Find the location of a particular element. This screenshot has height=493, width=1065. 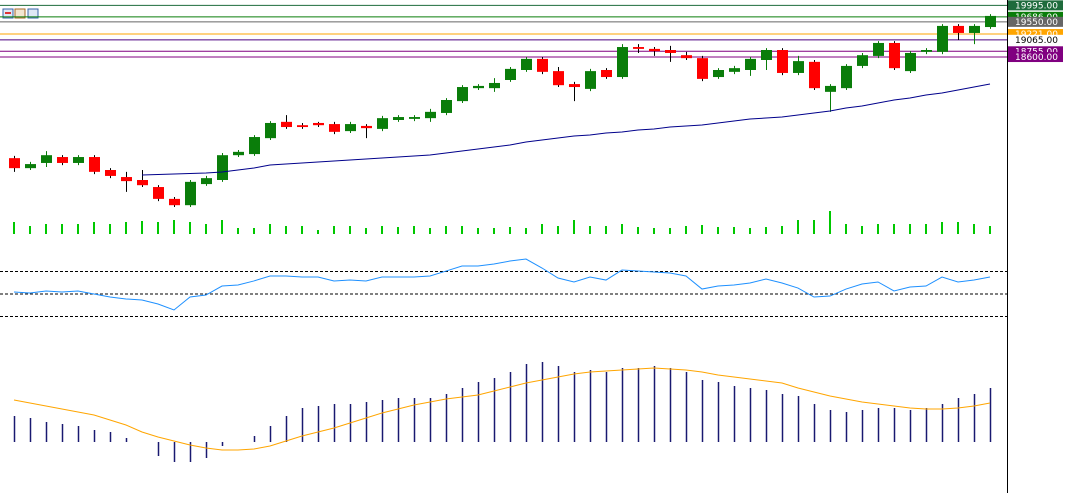

price-label: 19550.00 is located at coordinates (1036, 23).